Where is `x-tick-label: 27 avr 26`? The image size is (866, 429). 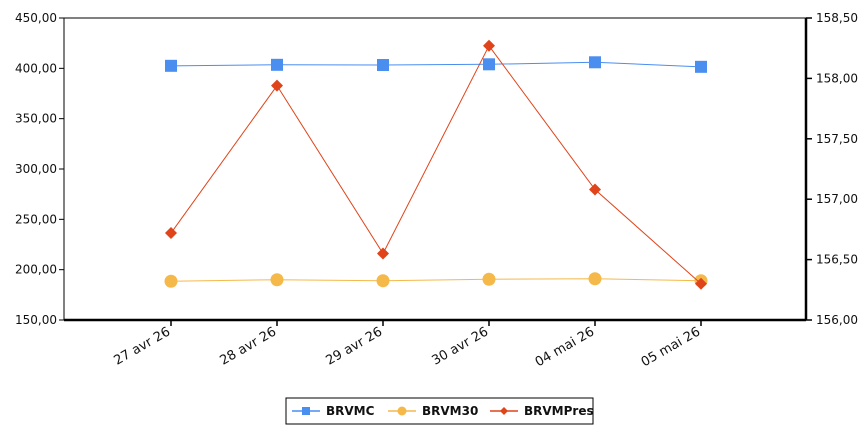
x-tick-label: 27 avr 26 is located at coordinates (142, 346).